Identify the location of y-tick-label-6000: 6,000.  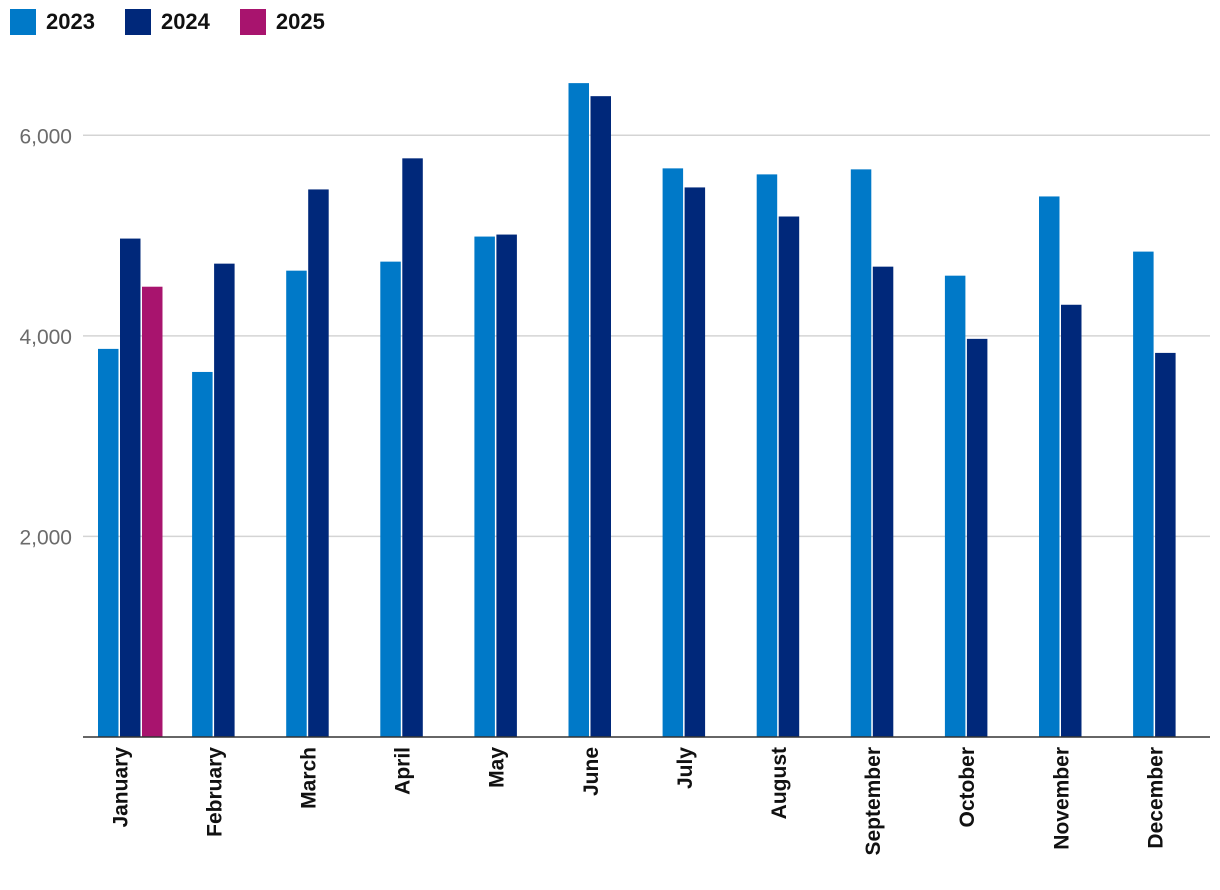
(45, 136).